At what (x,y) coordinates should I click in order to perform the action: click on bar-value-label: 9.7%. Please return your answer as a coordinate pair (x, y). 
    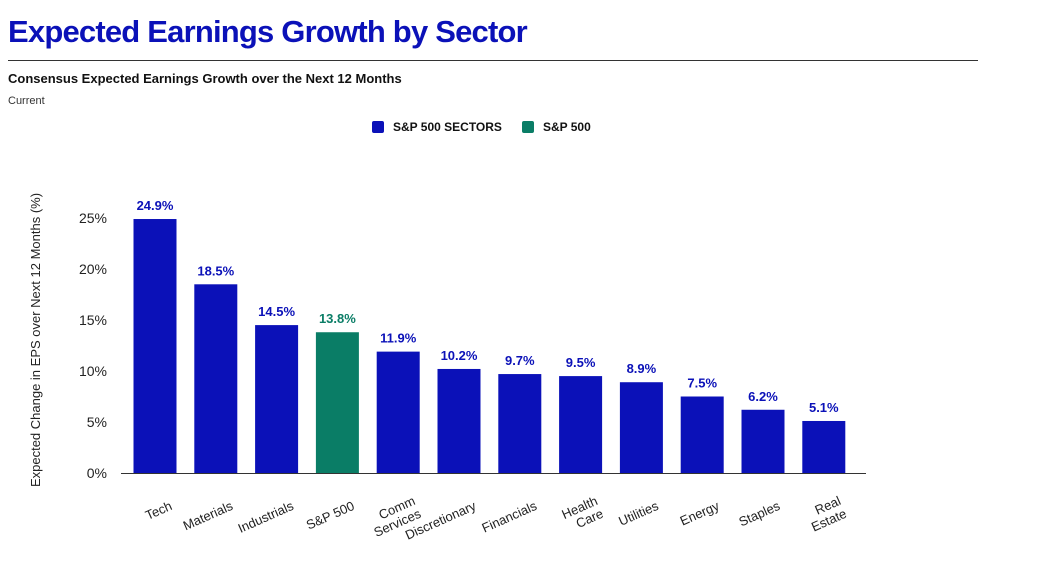
    Looking at the image, I should click on (520, 360).